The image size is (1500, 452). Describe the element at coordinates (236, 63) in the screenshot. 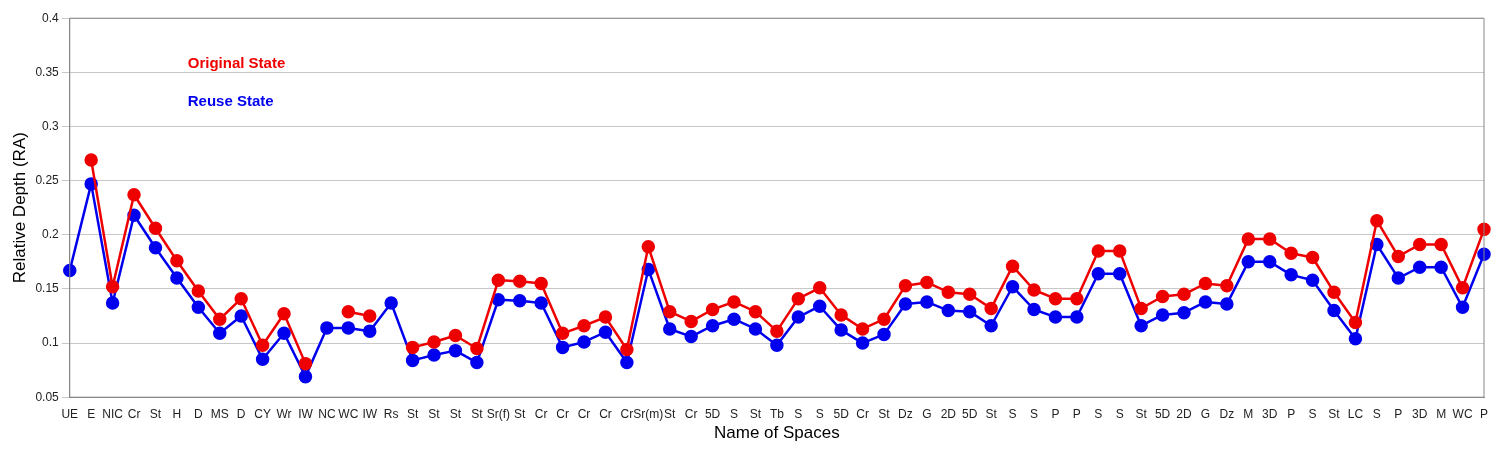

I see `text: Original State` at that location.